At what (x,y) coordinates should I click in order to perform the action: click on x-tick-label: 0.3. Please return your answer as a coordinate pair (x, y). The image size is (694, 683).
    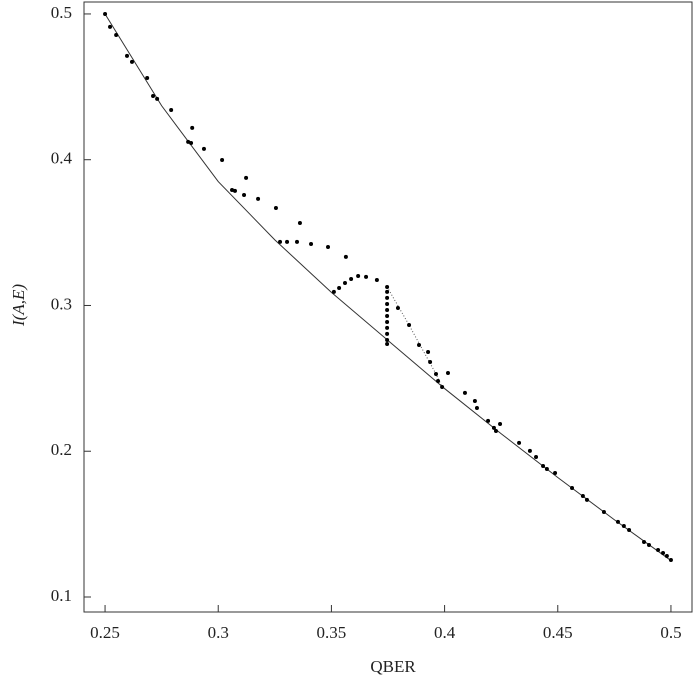
    Looking at the image, I should click on (218, 632).